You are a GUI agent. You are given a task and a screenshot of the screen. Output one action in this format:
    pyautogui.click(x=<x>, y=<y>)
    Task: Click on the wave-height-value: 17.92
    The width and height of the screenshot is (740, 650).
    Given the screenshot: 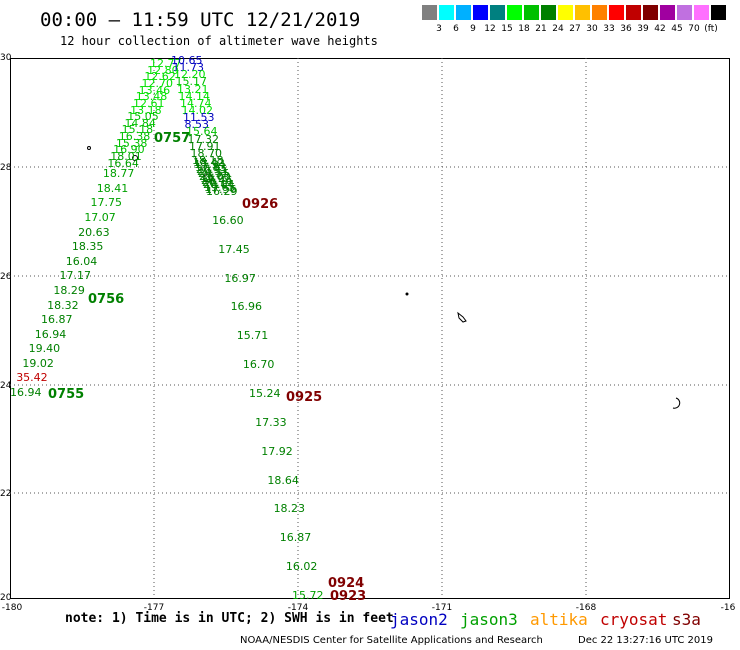 What is the action you would take?
    pyautogui.click(x=277, y=451)
    